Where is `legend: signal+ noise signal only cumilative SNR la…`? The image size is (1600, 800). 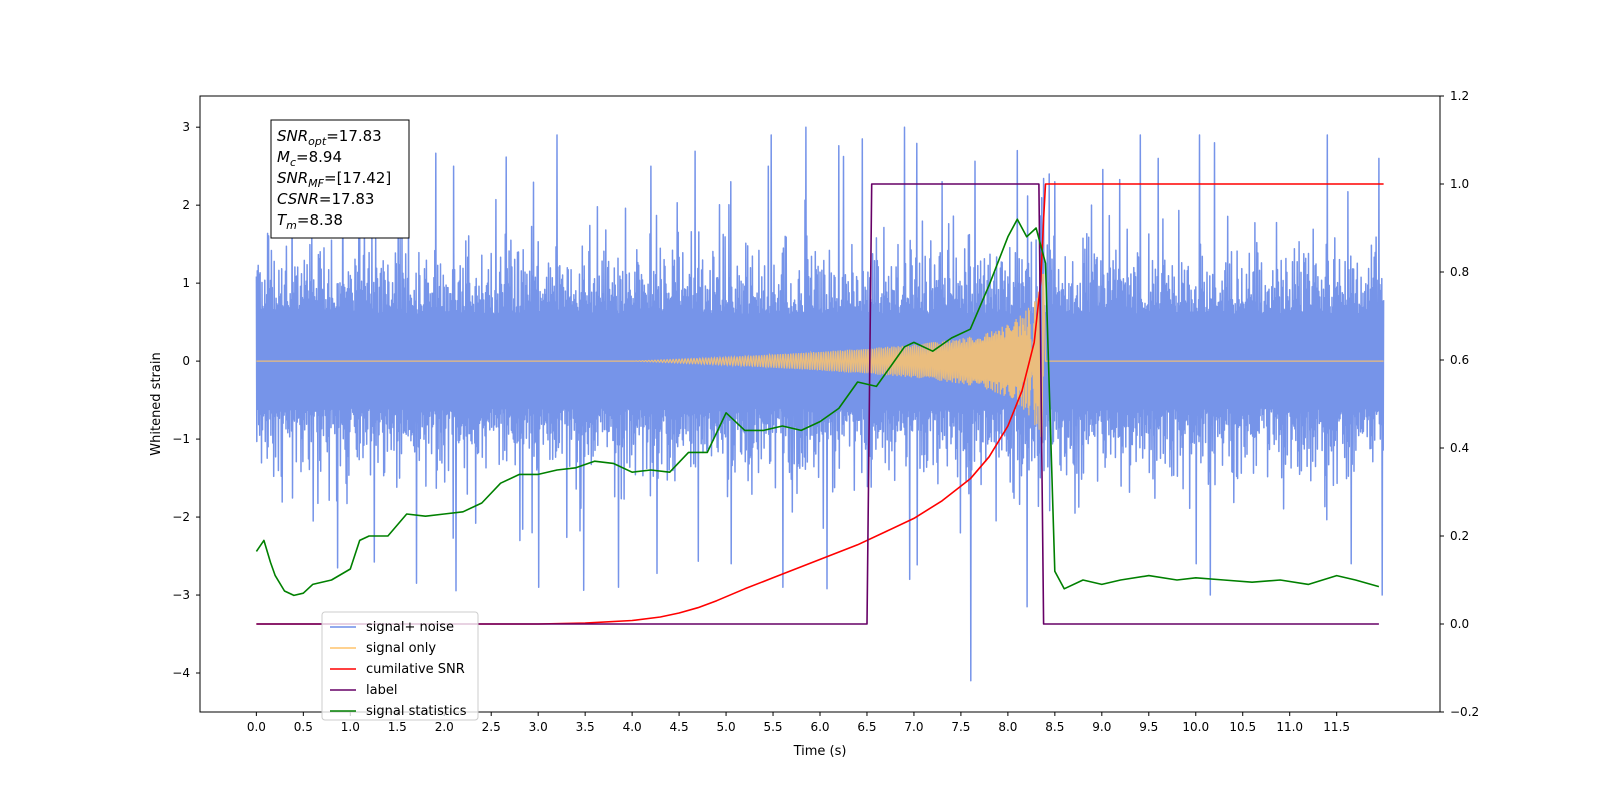 legend: signal+ noise signal only cumilative SNR la… is located at coordinates (400, 666).